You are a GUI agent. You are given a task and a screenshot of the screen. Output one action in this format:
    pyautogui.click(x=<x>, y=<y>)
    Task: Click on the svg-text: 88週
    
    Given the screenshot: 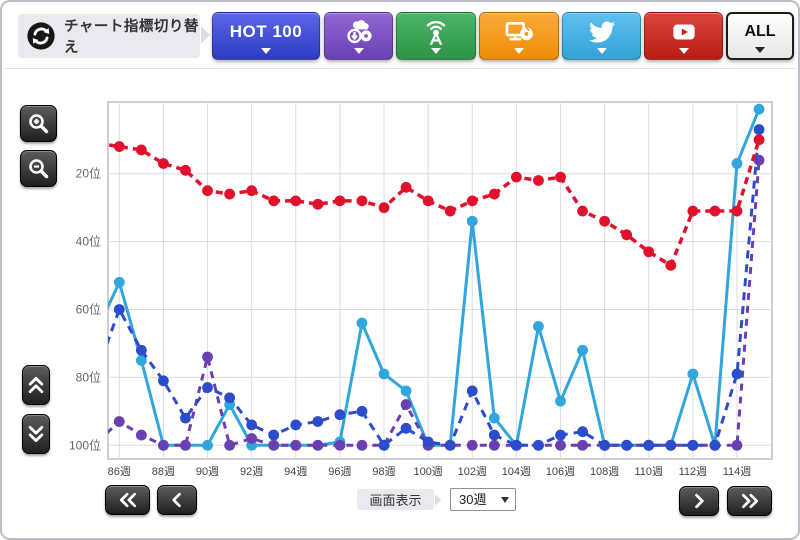 What is the action you would take?
    pyautogui.click(x=163, y=471)
    